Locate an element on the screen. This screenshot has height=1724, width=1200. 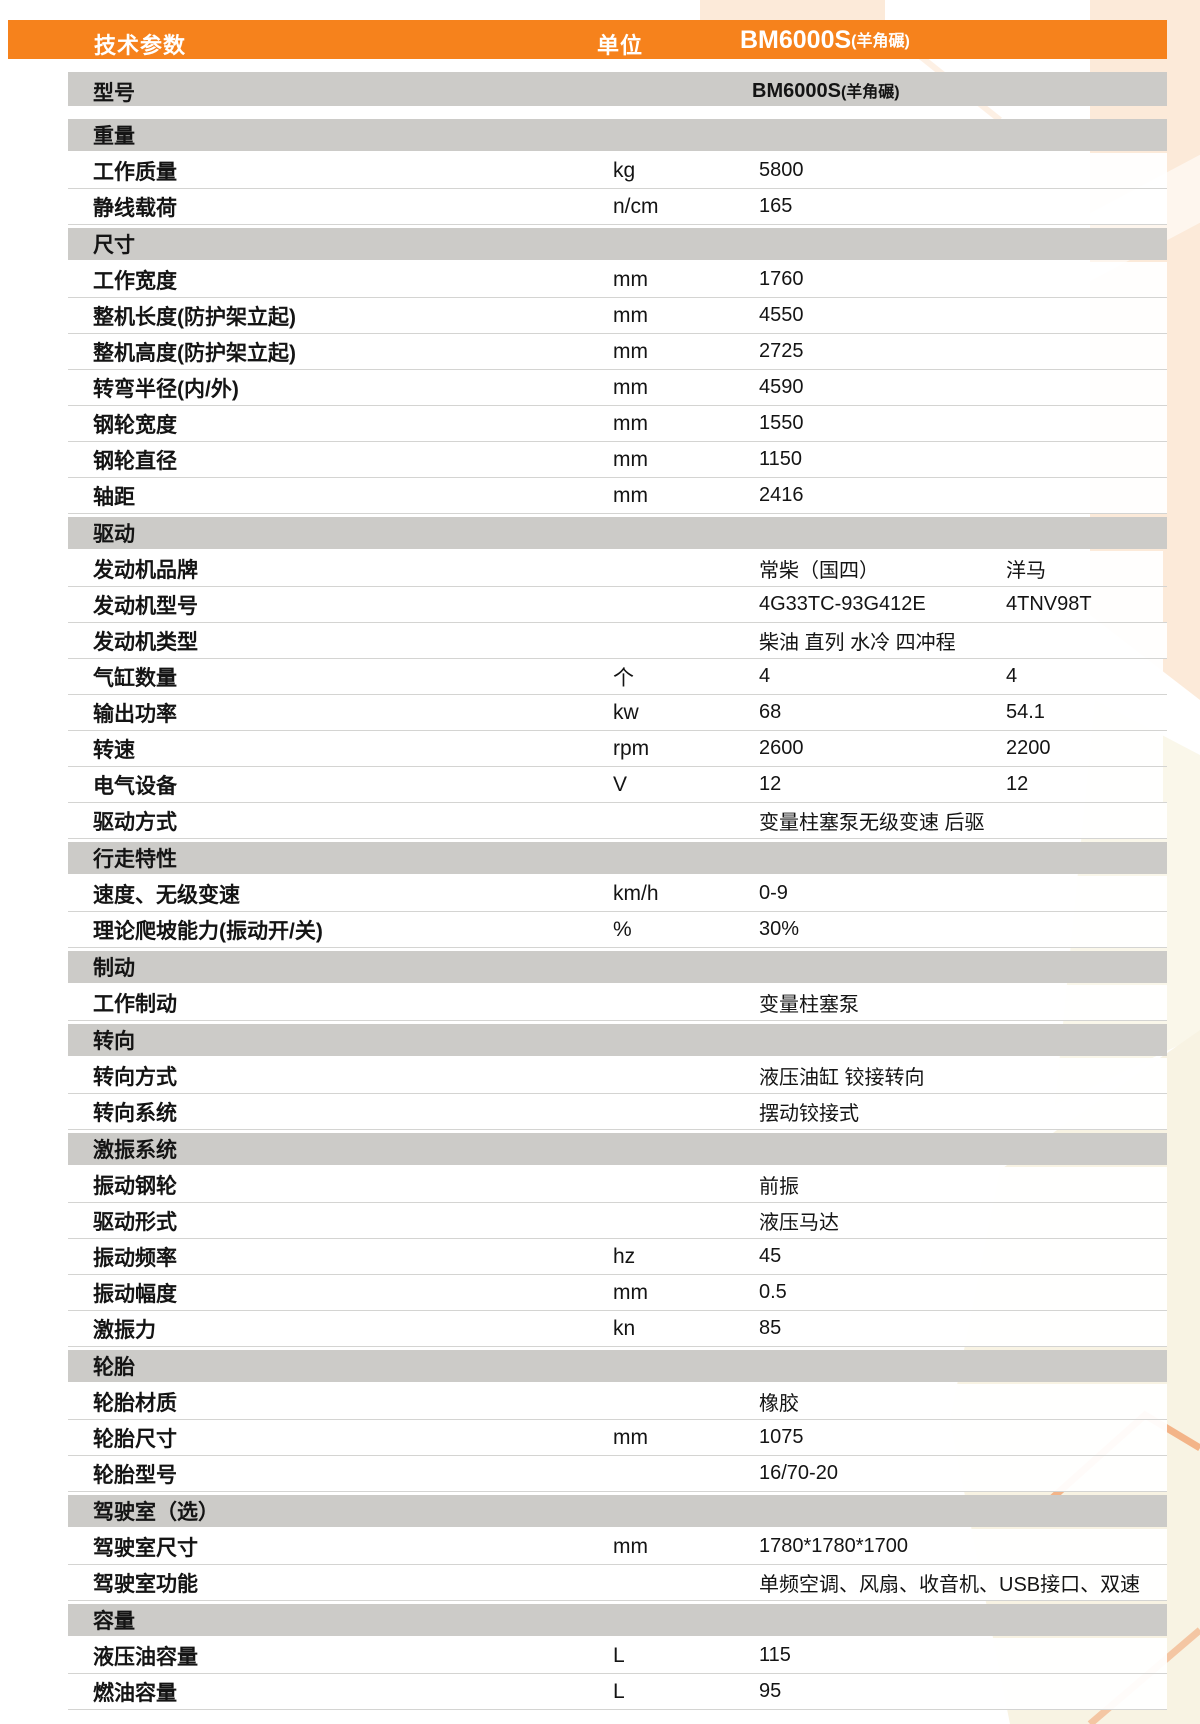
section-rows: 轮胎材质 橡胶 轮胎尺寸 mm 1075 轮胎型号 16/70-20 is located at coordinates (617, 1438).